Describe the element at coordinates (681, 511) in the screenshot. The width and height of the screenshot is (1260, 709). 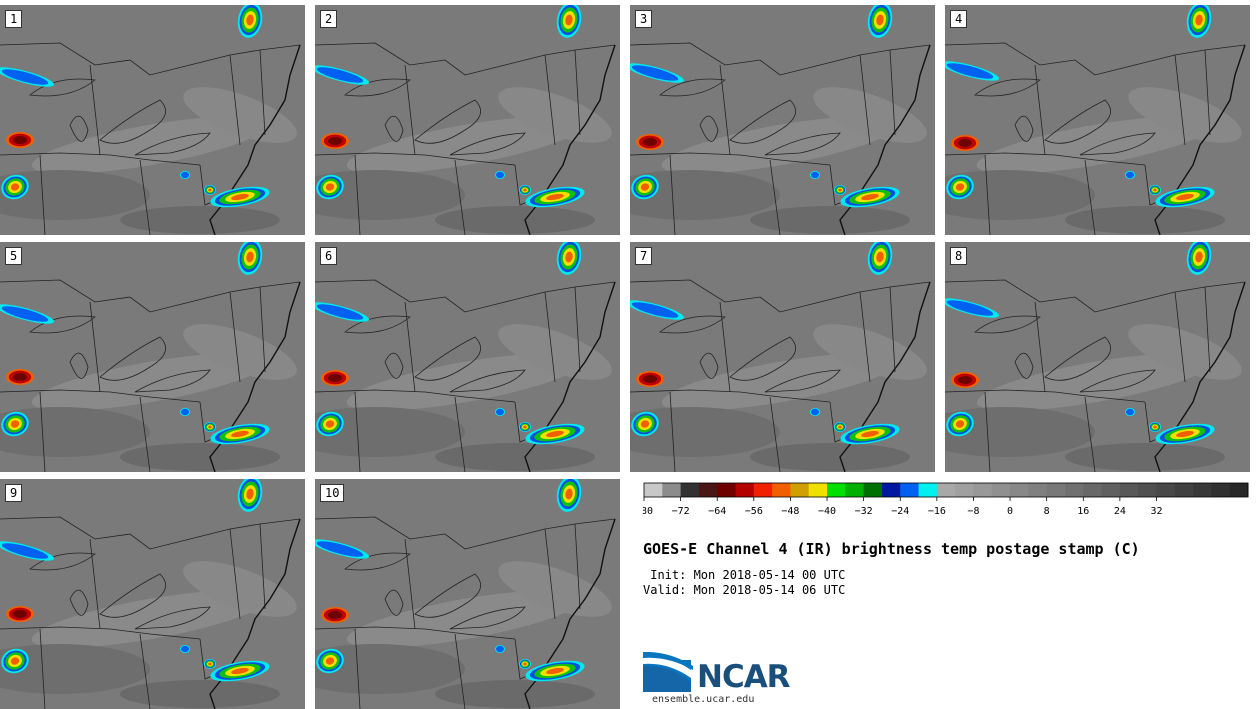
I see `colorbar-tick-label: −72` at that location.